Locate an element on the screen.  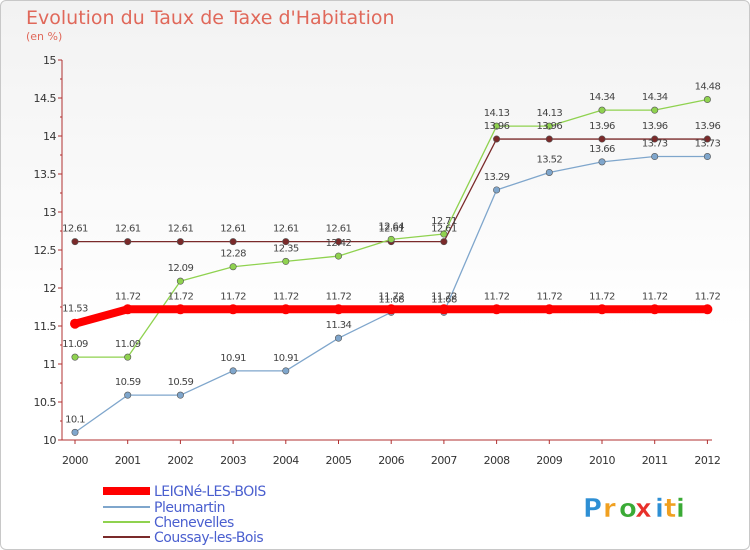
data-label: 12.28 is located at coordinates (233, 254).